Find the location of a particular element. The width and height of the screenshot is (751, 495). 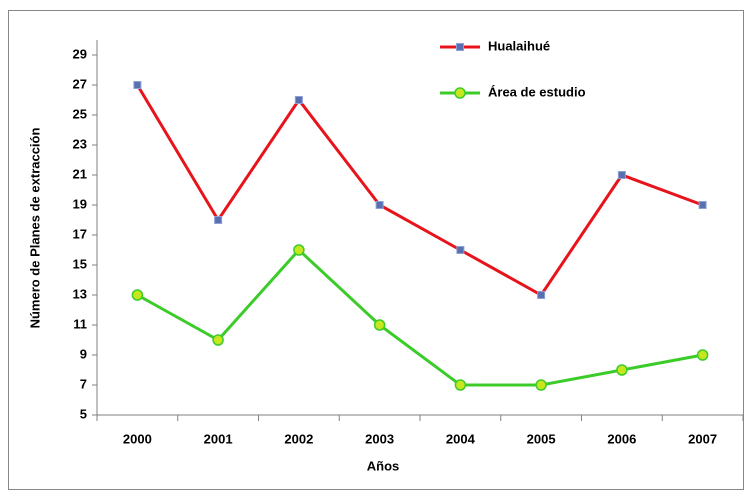

x-tick-label: 2004 is located at coordinates (461, 438).